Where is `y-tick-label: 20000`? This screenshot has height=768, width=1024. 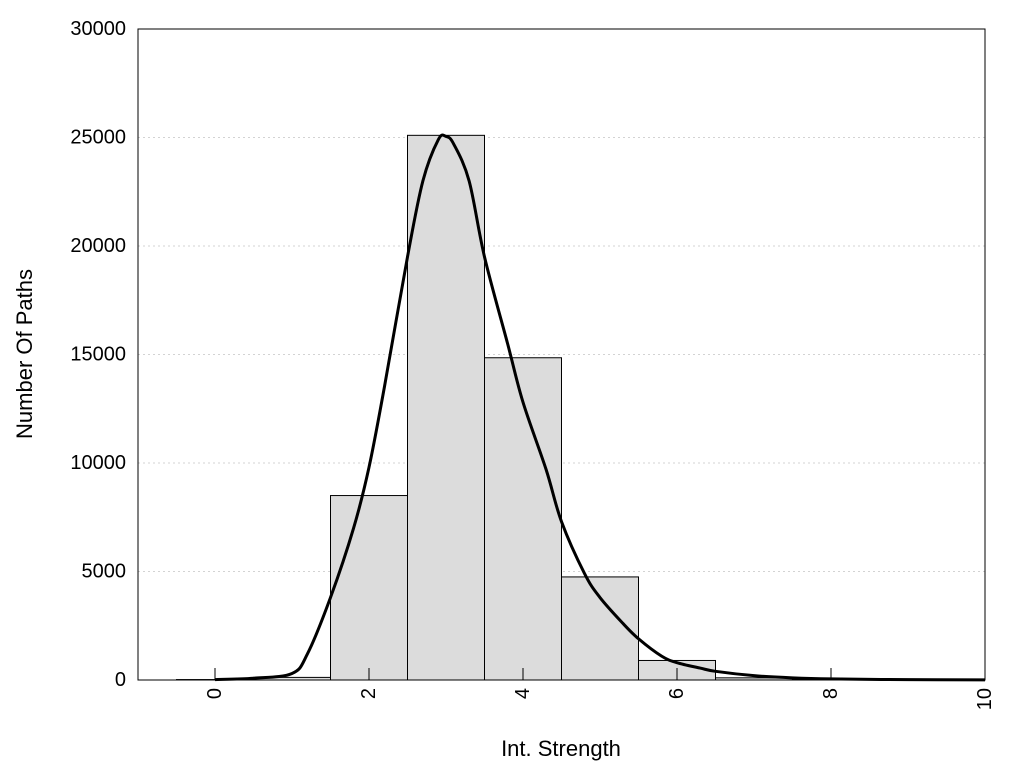 y-tick-label: 20000 is located at coordinates (98, 246).